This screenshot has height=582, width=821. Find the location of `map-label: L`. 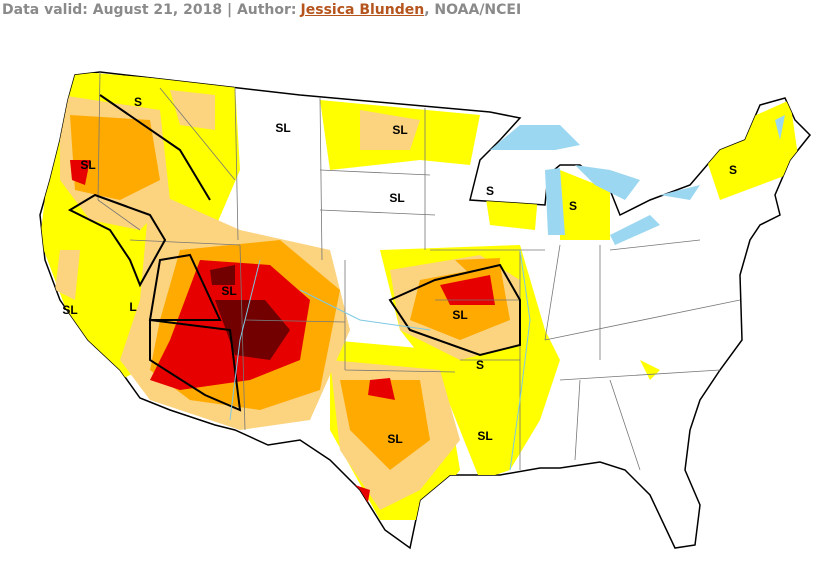

map-label: L is located at coordinates (132, 307).